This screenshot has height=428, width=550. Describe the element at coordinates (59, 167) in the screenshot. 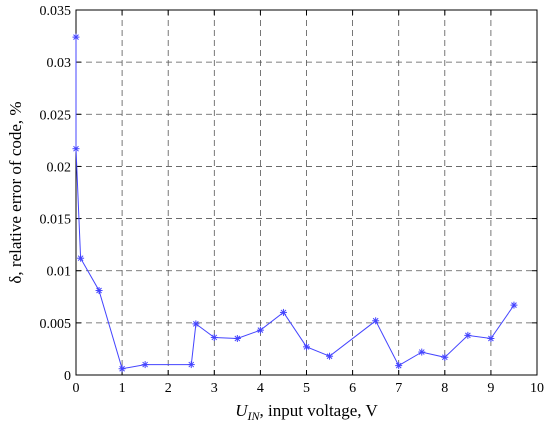

I see `y-tick-label: 0.02` at that location.